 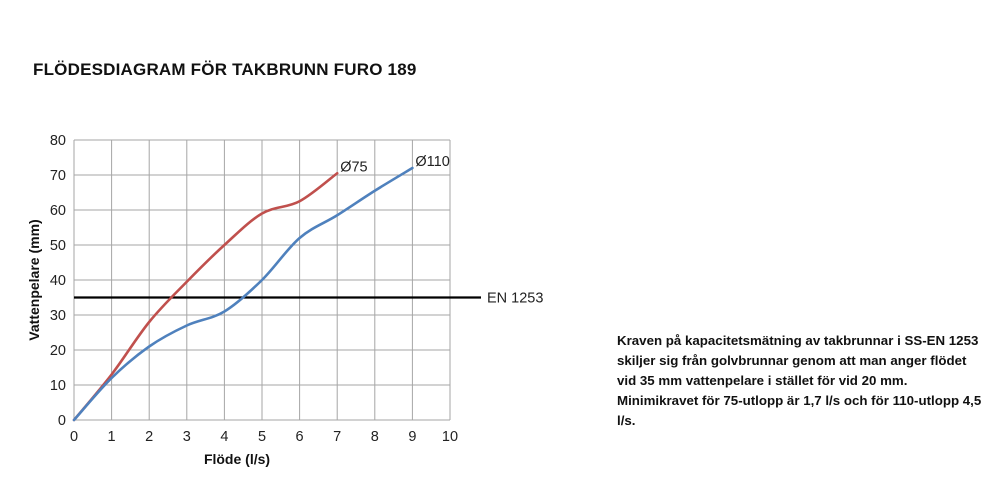 I want to click on series-label-d75: Ø75, so click(x=353, y=167).